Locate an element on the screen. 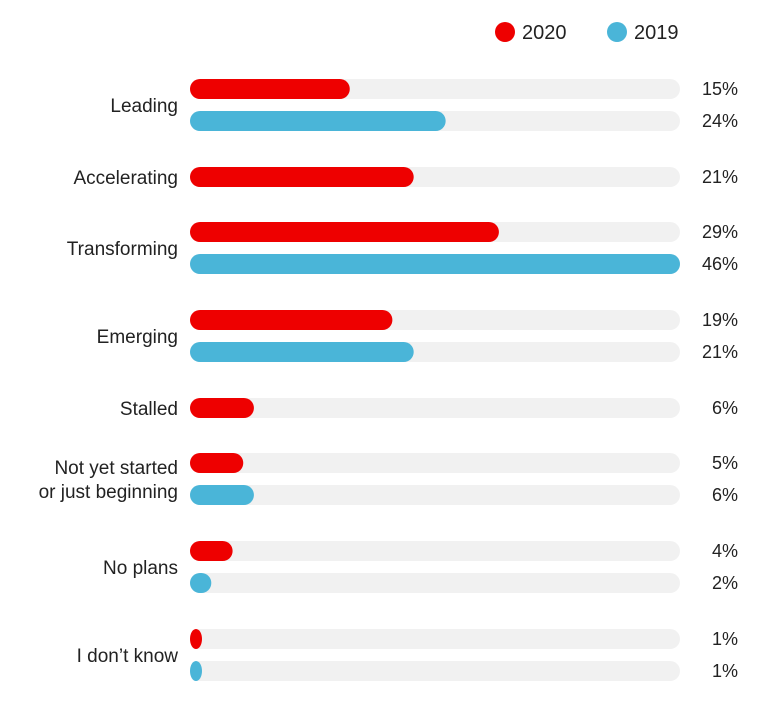 The height and width of the screenshot is (709, 768). category-label: Transforming is located at coordinates (122, 249).